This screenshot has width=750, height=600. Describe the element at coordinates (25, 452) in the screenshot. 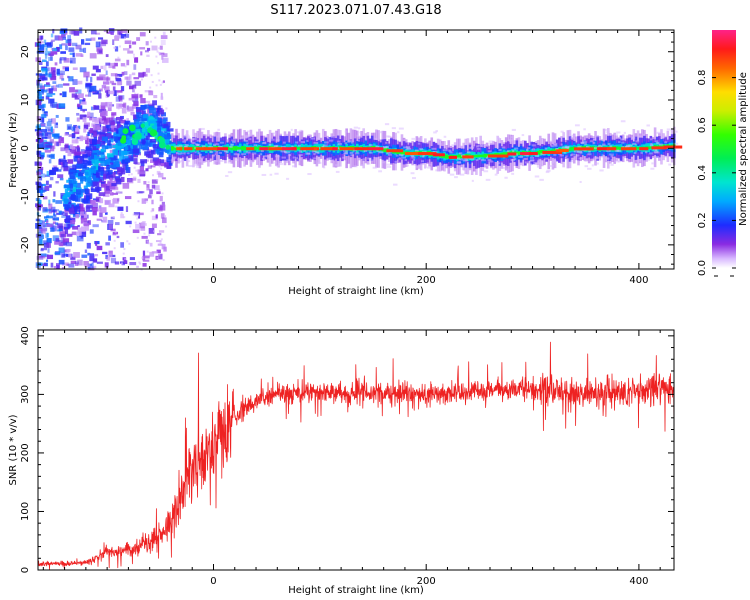

I see `y-tick-label: 200` at that location.